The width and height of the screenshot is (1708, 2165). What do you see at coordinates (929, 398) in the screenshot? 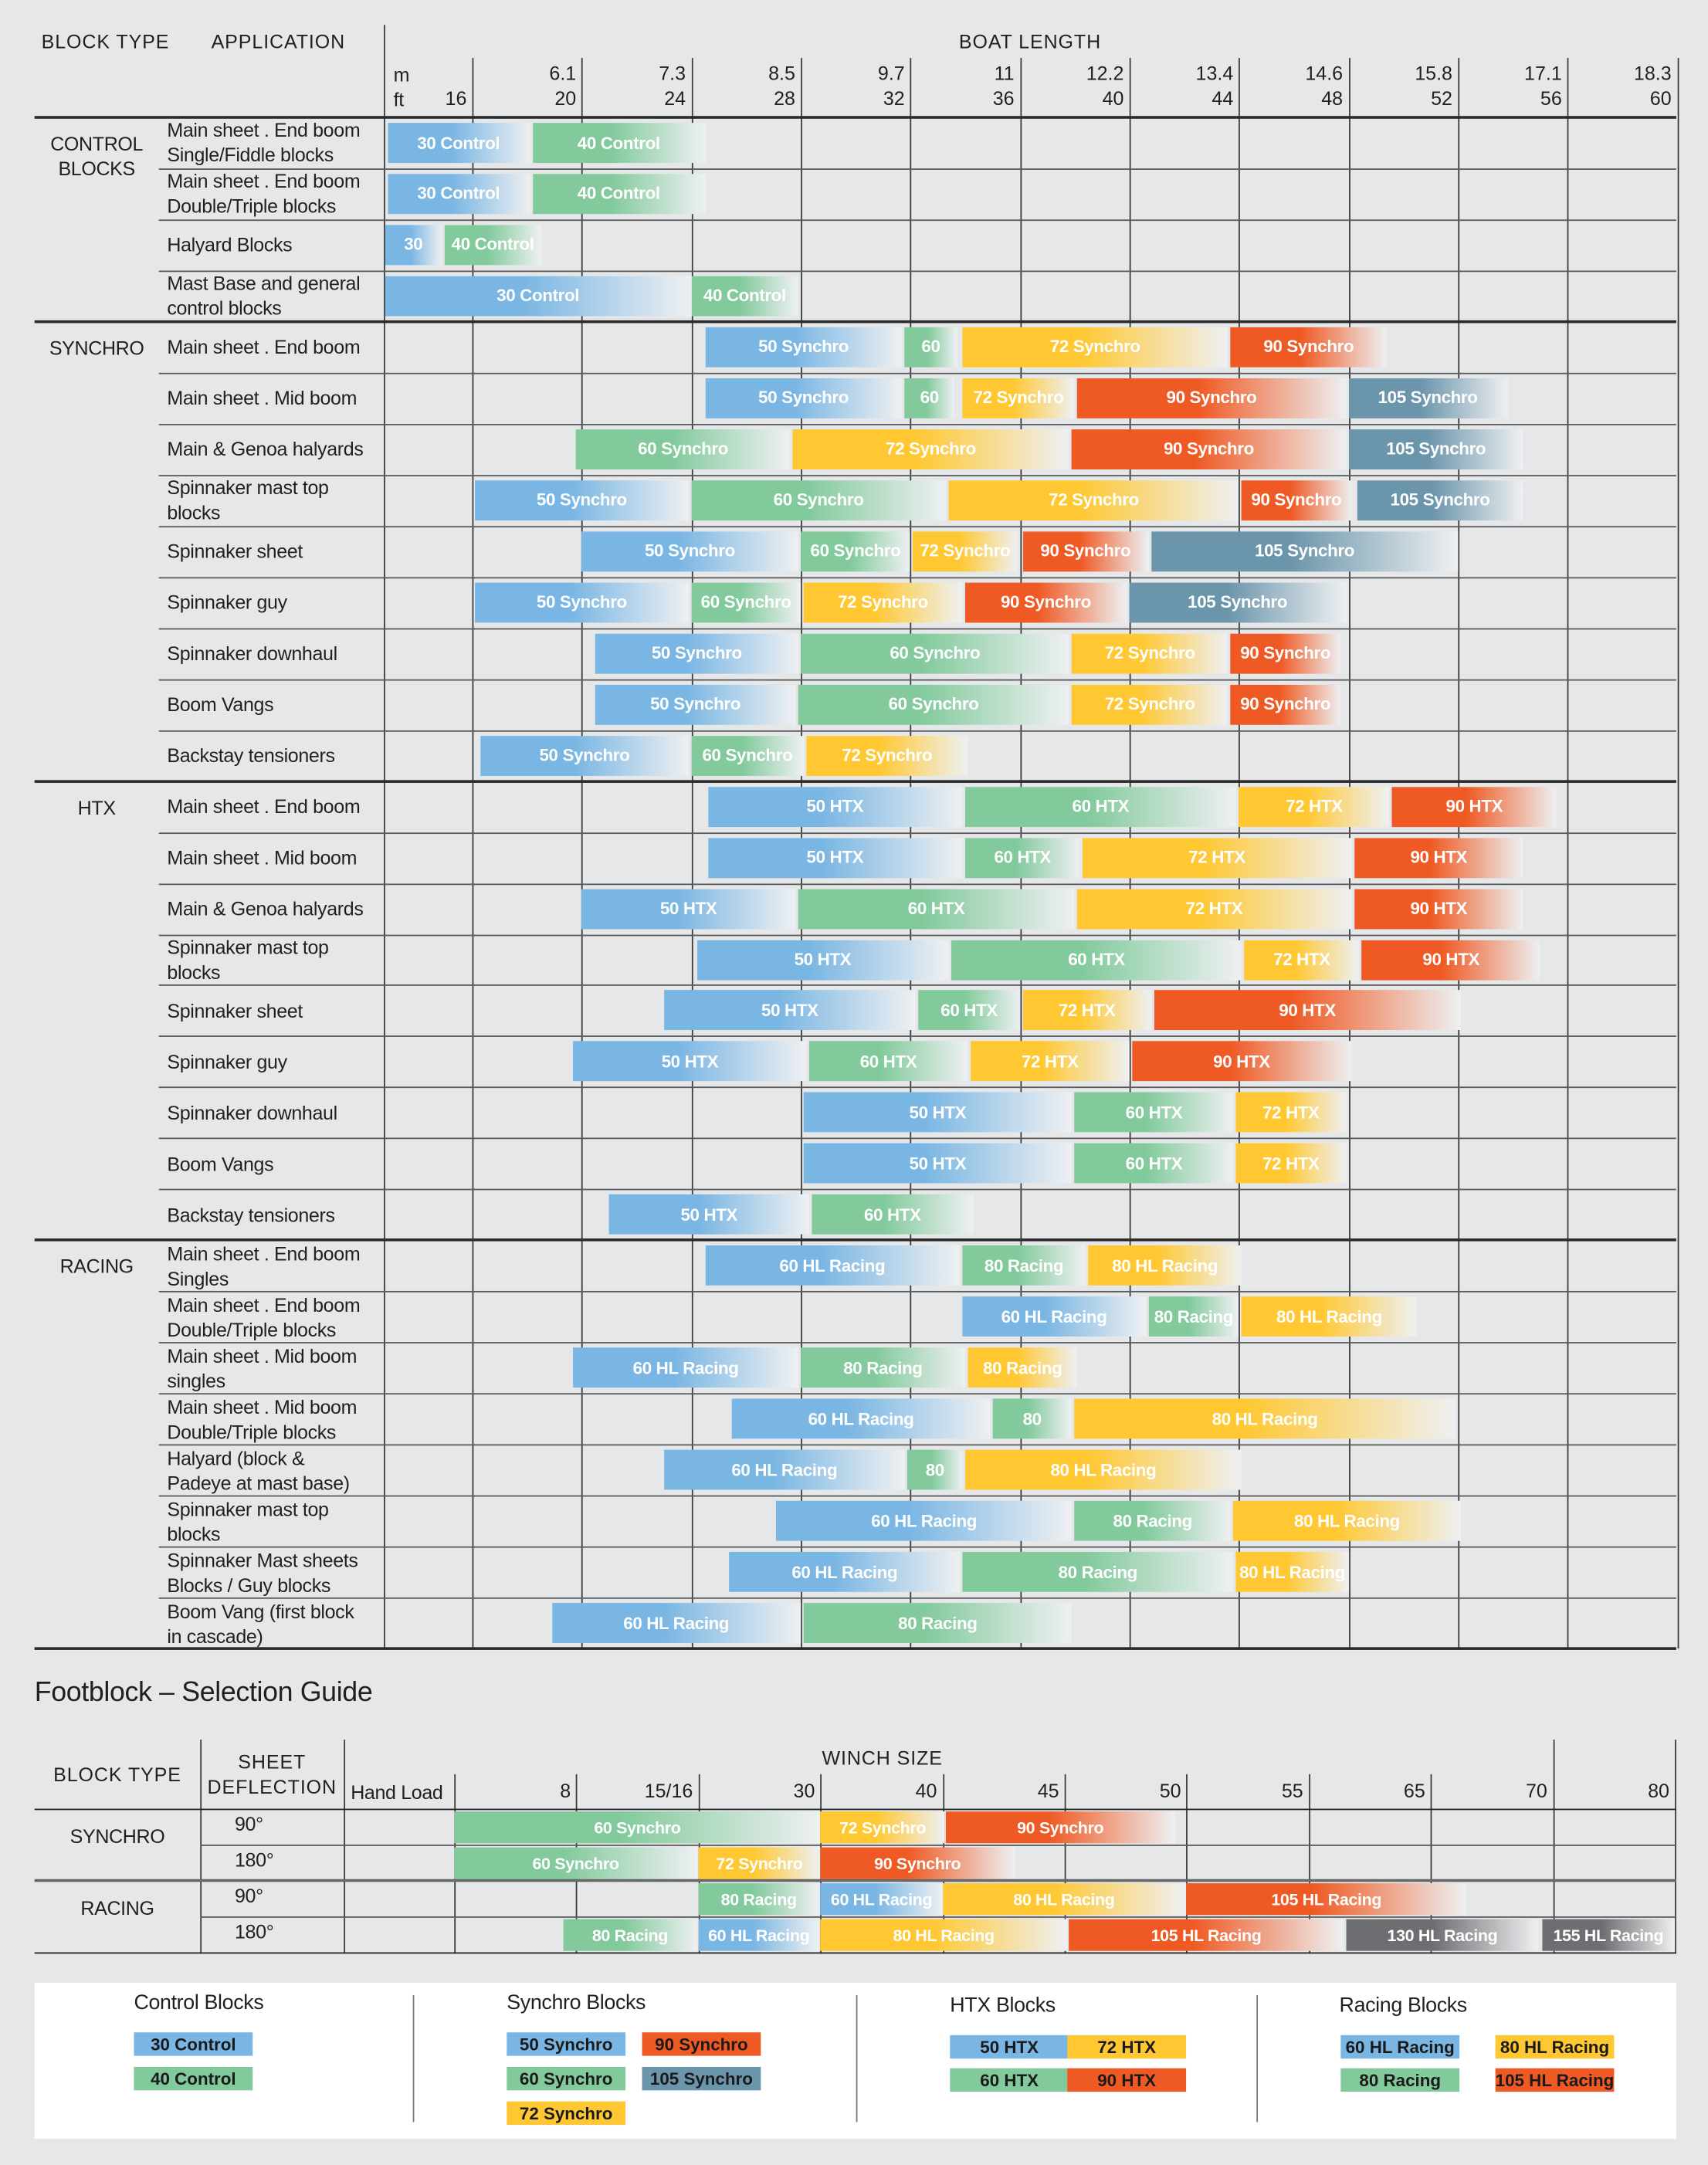
I see `range-bar: 60` at bounding box center [929, 398].